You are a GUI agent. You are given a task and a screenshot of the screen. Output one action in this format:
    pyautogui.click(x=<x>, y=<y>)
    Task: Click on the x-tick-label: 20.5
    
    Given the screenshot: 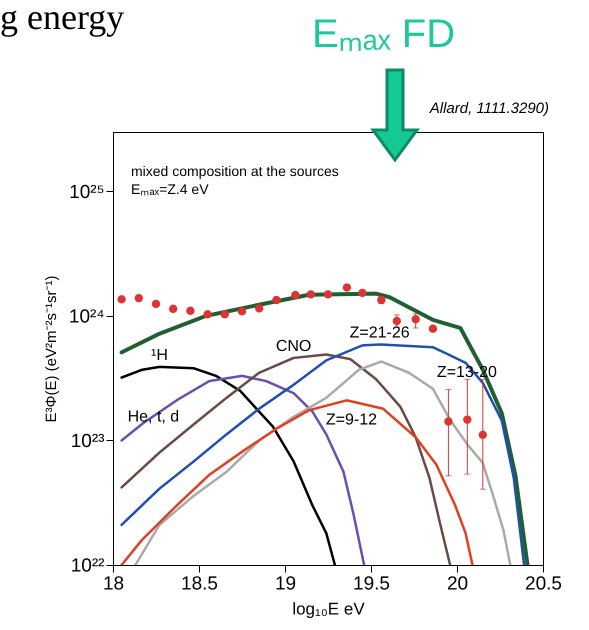 What is the action you would take?
    pyautogui.click(x=543, y=584)
    